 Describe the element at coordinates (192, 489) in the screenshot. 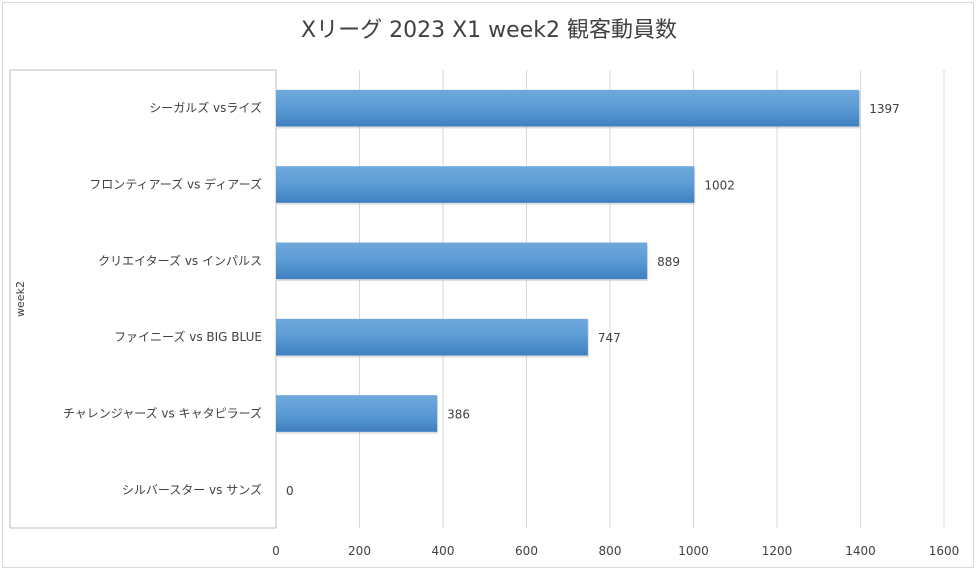

I see `category-label: シルバースター vs サンズ` at that location.